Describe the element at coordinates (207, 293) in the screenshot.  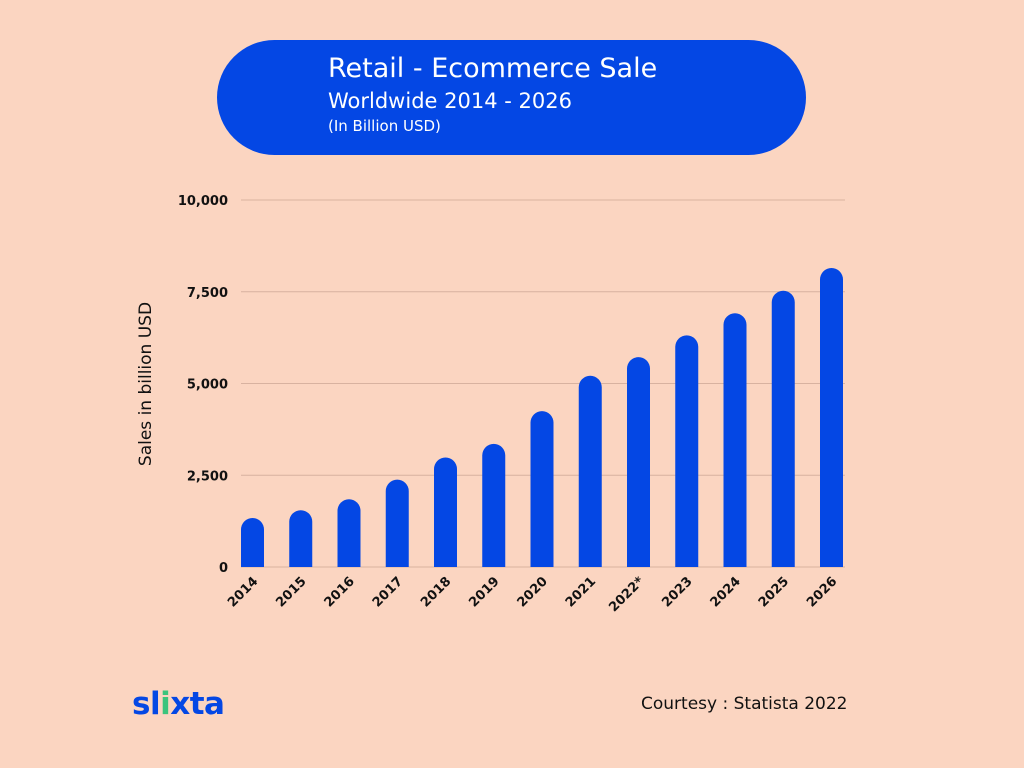
I see `y-tick-label: 7,500` at that location.